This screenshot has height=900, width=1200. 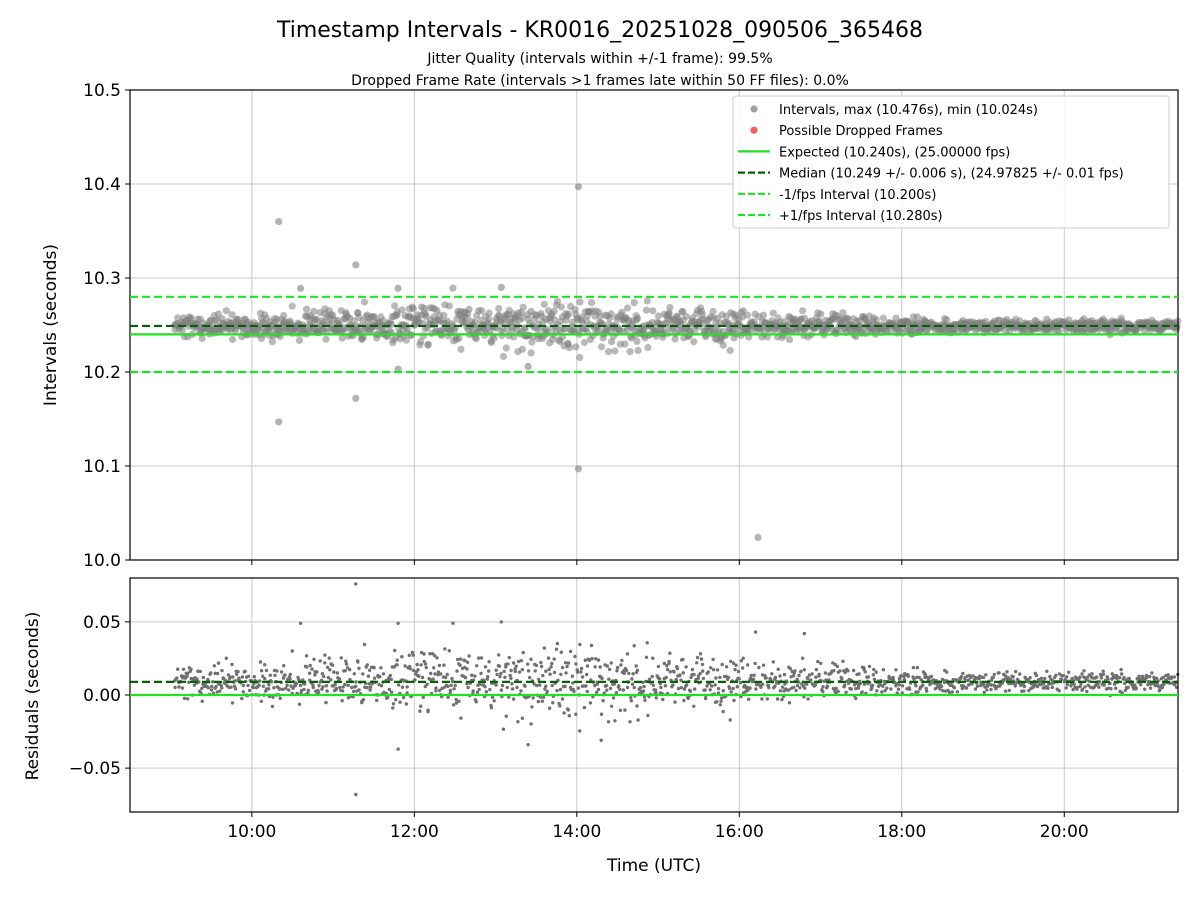 What do you see at coordinates (576, 832) in the screenshot?
I see `residuals-xtick-label: 14:00` at bounding box center [576, 832].